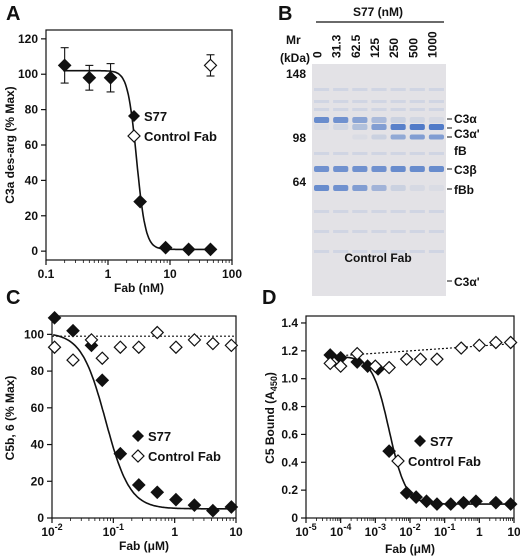 The image size is (520, 559). Describe the element at coordinates (294, 518) in the screenshot. I see `panel-d-ytick-label: 0` at that location.